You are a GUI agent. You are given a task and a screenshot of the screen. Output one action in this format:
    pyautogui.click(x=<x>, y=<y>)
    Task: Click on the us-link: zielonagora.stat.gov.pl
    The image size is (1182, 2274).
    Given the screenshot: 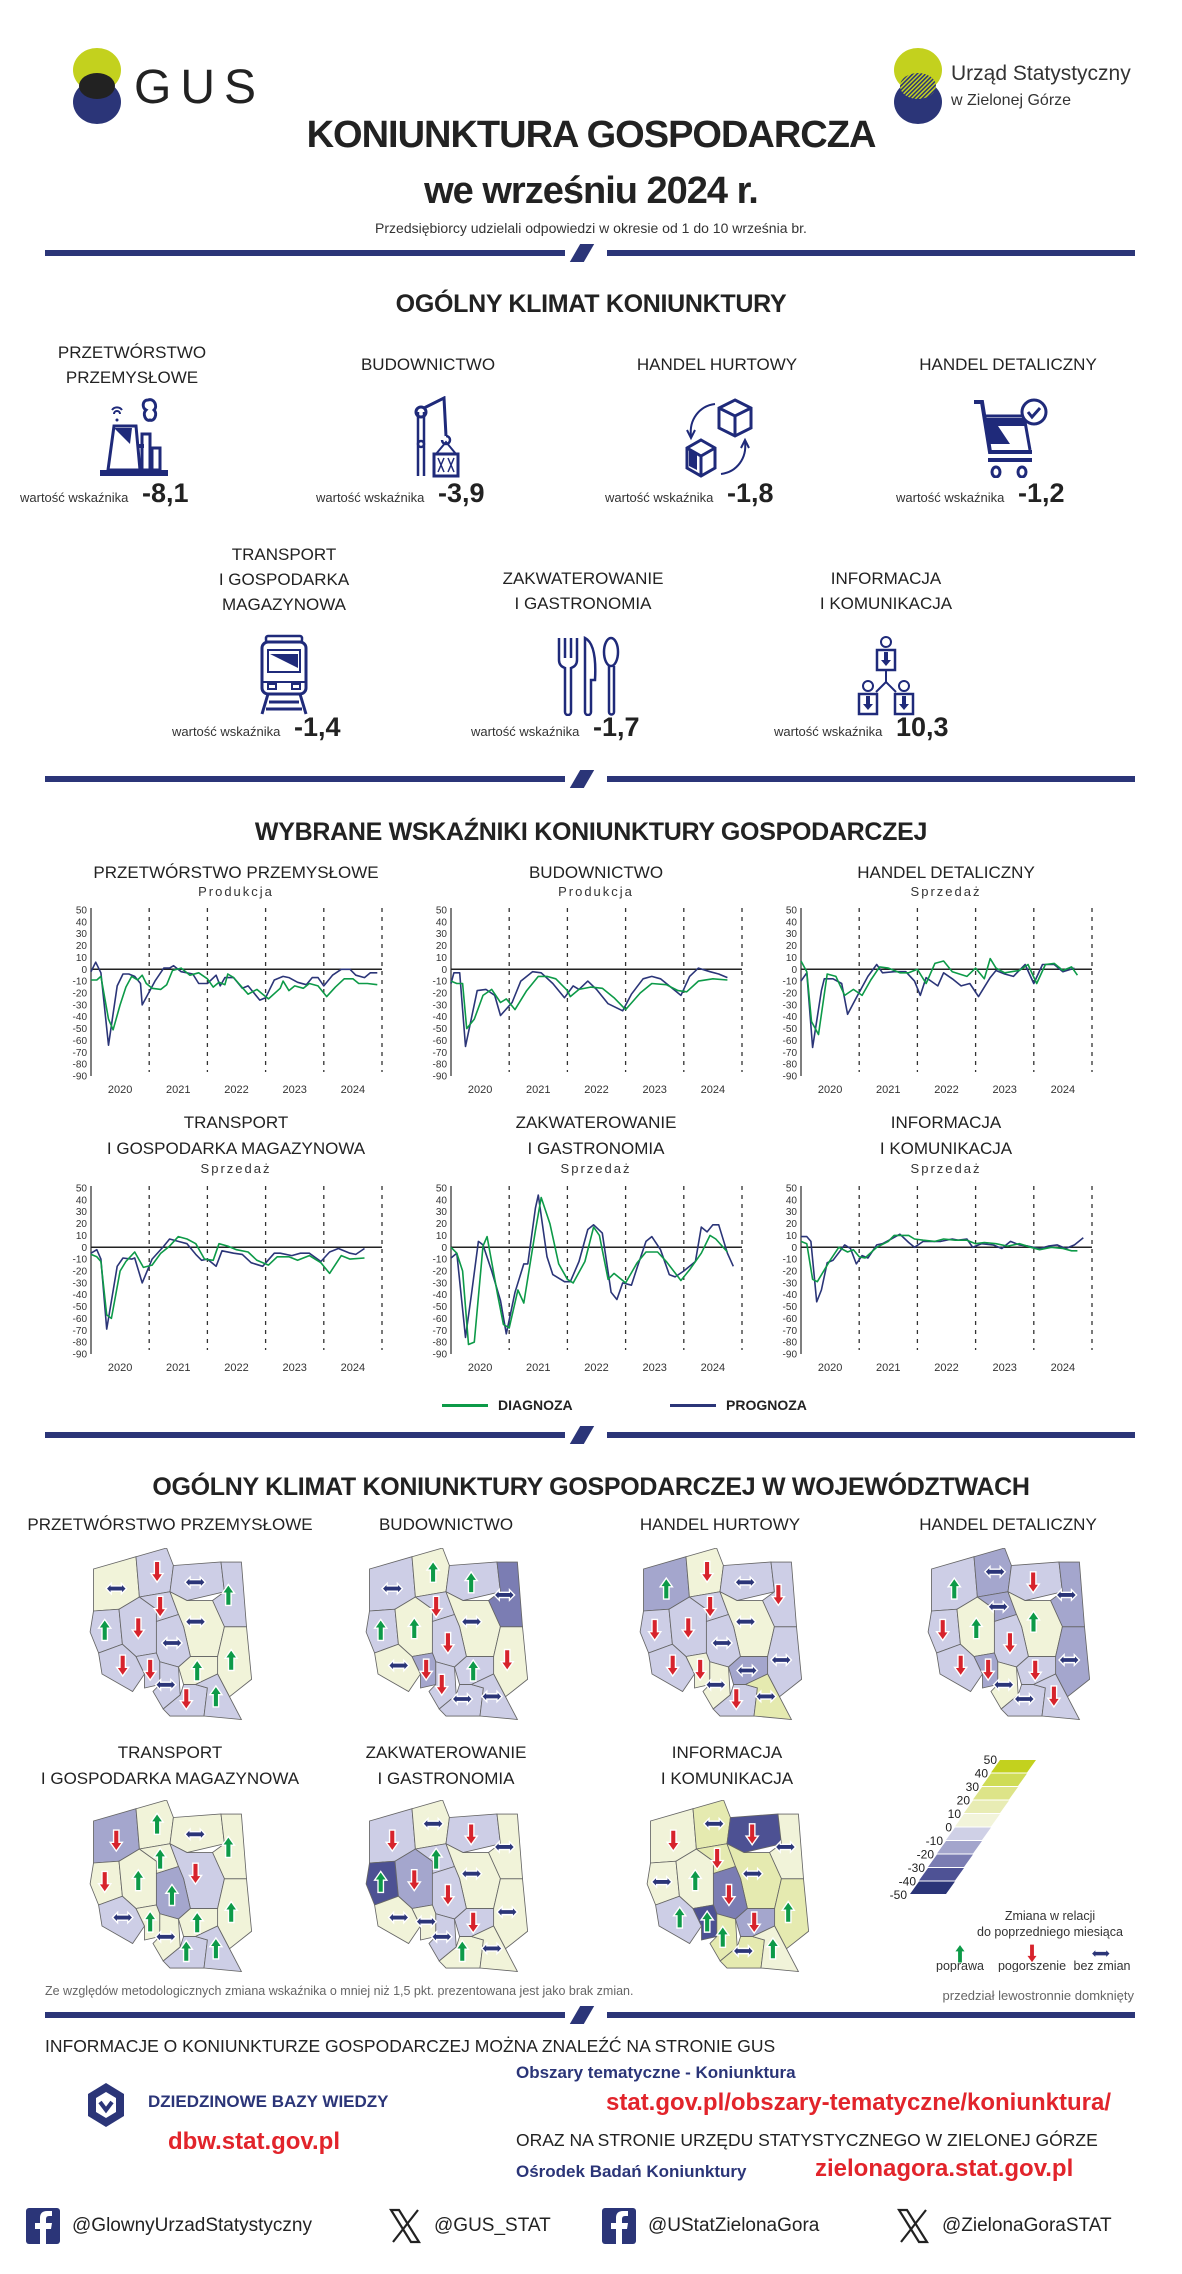 What is the action you would take?
    pyautogui.click(x=944, y=2168)
    